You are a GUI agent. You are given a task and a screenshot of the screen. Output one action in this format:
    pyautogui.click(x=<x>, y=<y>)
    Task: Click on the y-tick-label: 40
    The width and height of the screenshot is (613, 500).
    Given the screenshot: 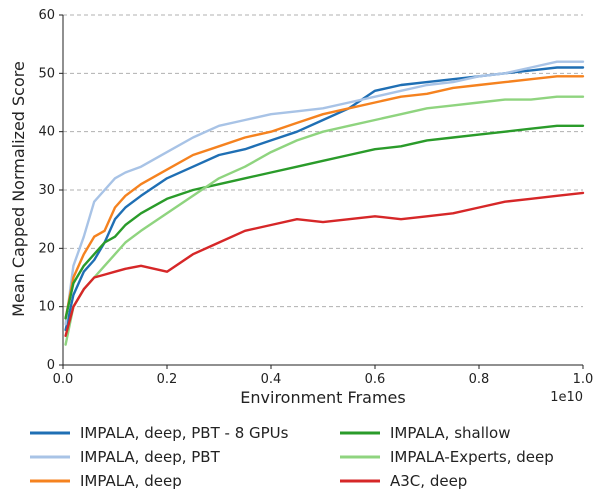 What is the action you would take?
    pyautogui.click(x=46, y=132)
    